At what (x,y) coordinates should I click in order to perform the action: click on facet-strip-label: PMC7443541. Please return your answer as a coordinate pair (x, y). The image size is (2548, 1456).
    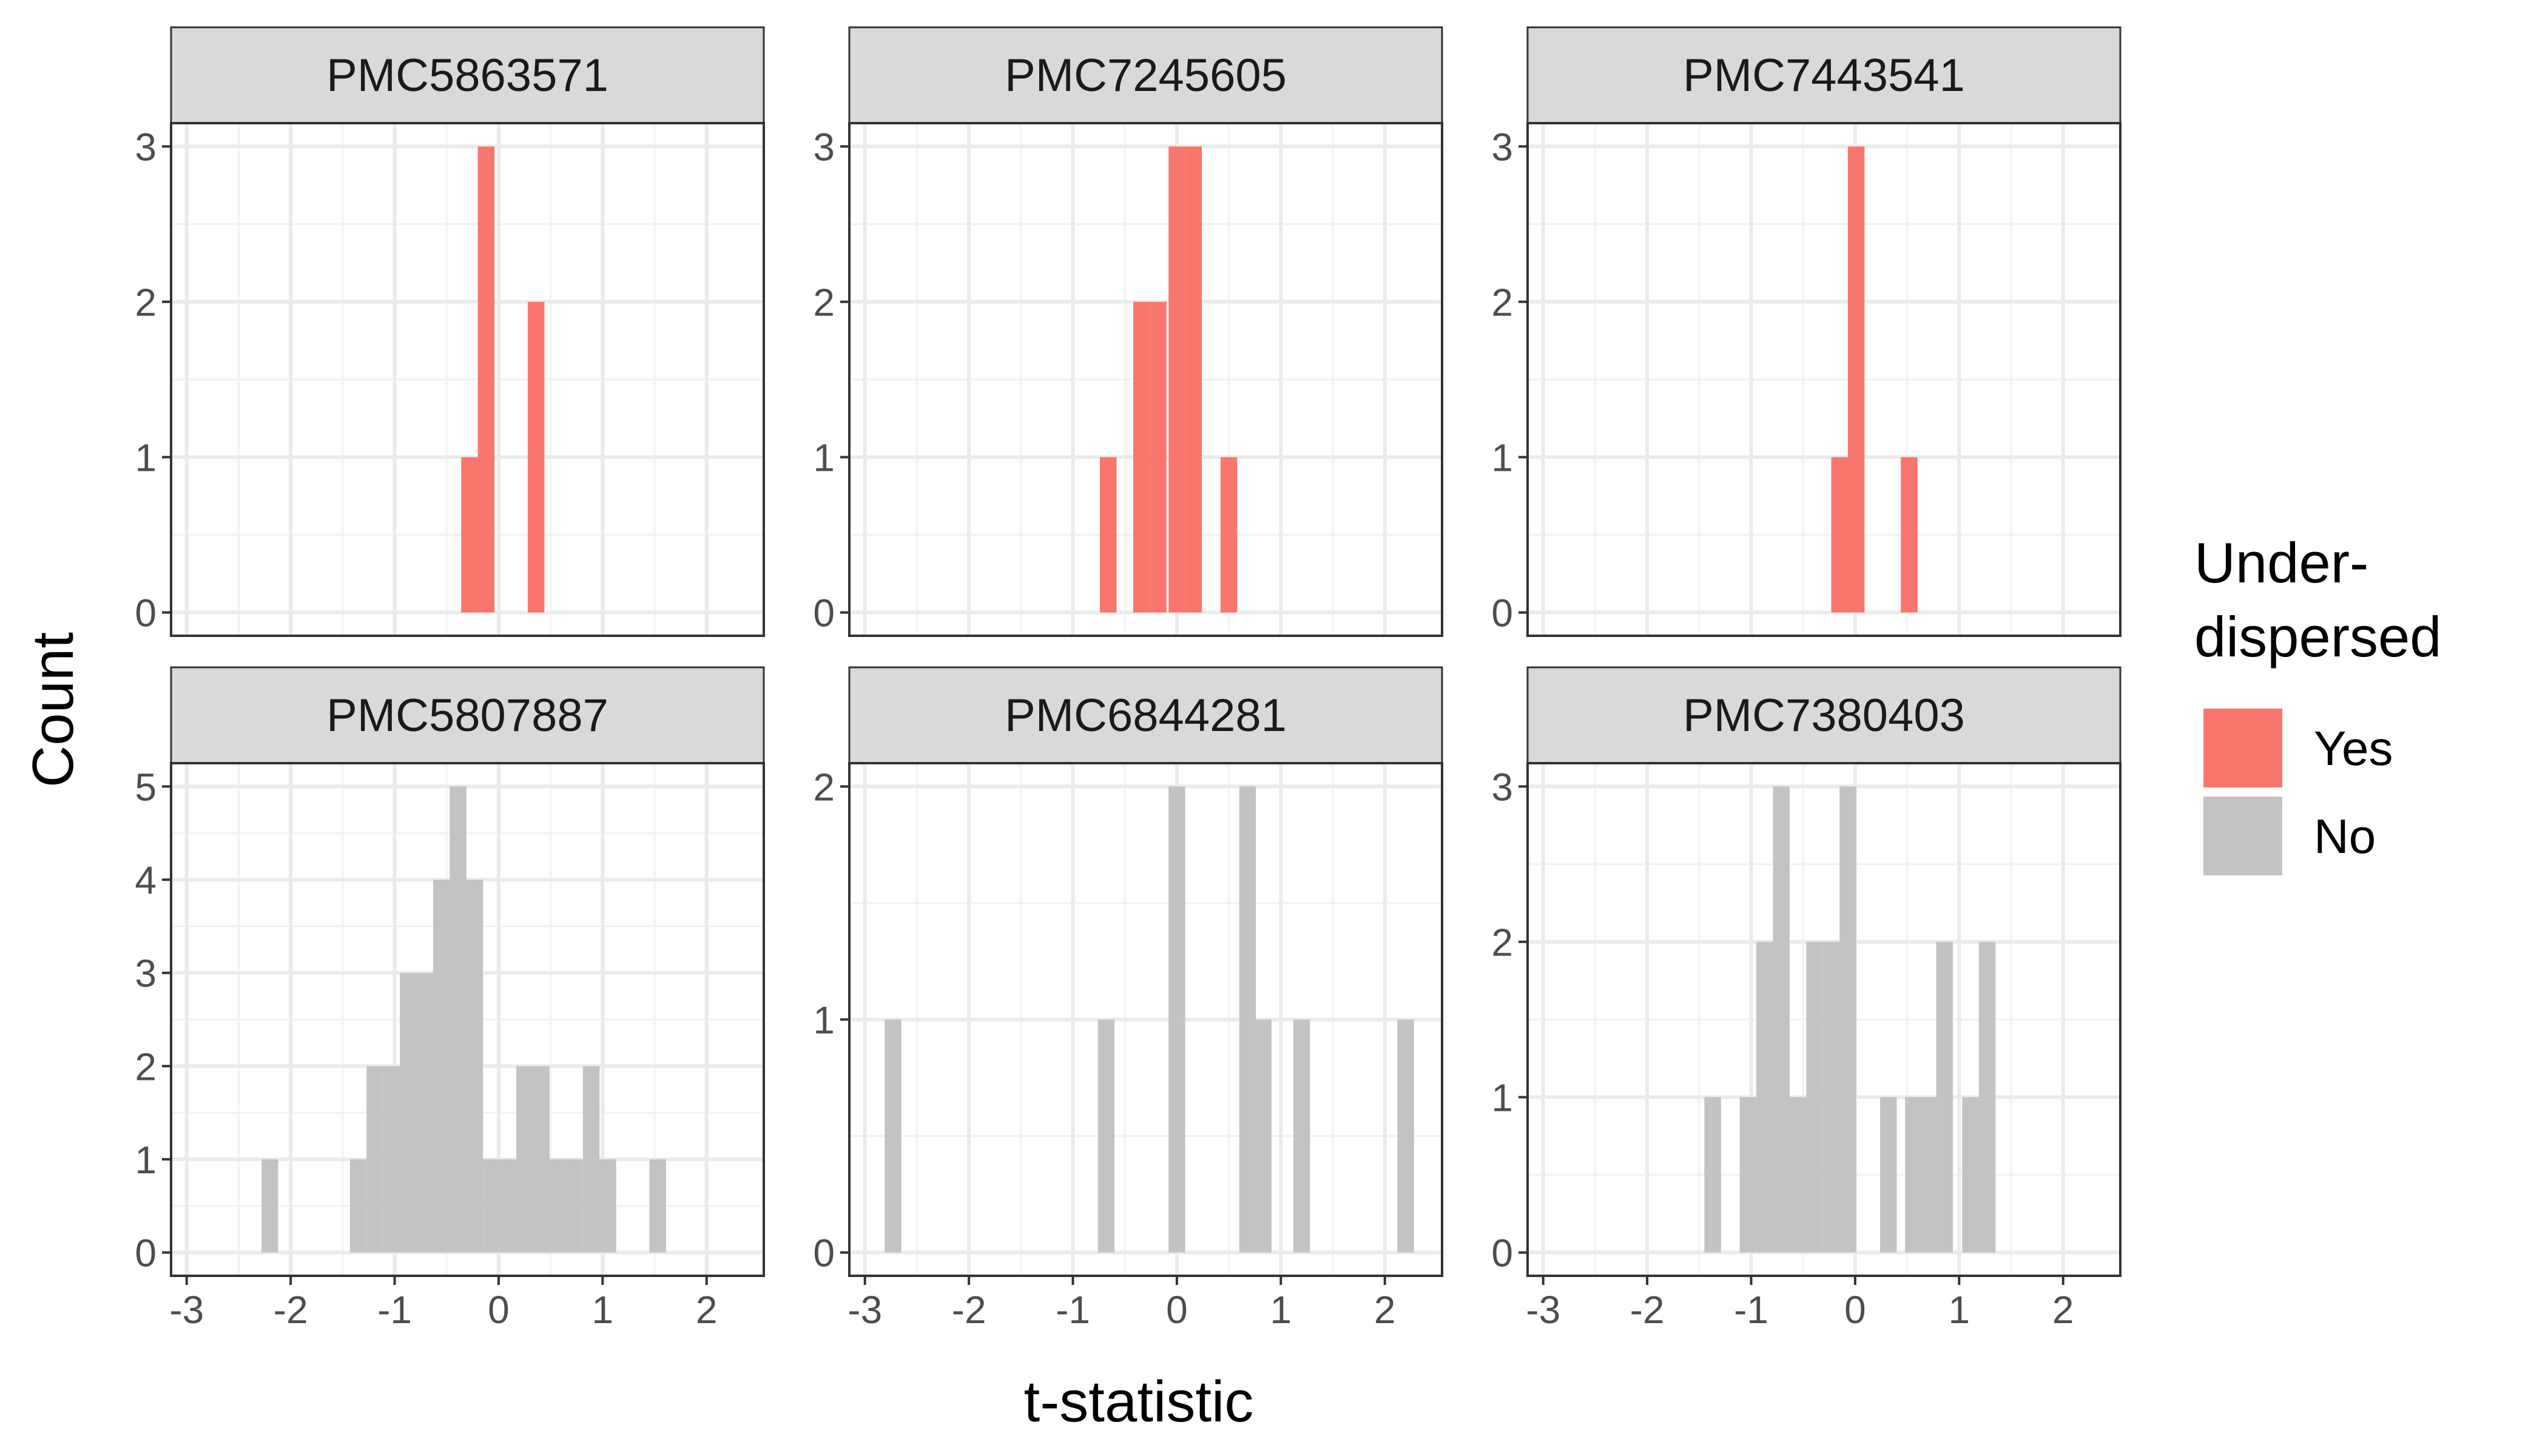
    Looking at the image, I should click on (1824, 75).